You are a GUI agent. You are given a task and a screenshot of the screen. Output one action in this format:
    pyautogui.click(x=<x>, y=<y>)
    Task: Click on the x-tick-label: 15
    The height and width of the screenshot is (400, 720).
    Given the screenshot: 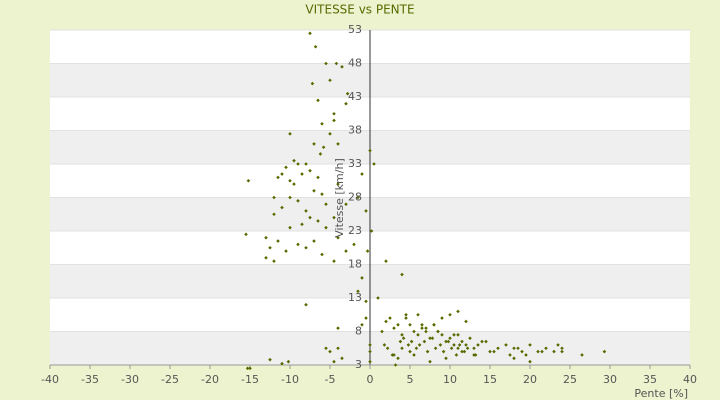 What is the action you would take?
    pyautogui.click(x=490, y=379)
    